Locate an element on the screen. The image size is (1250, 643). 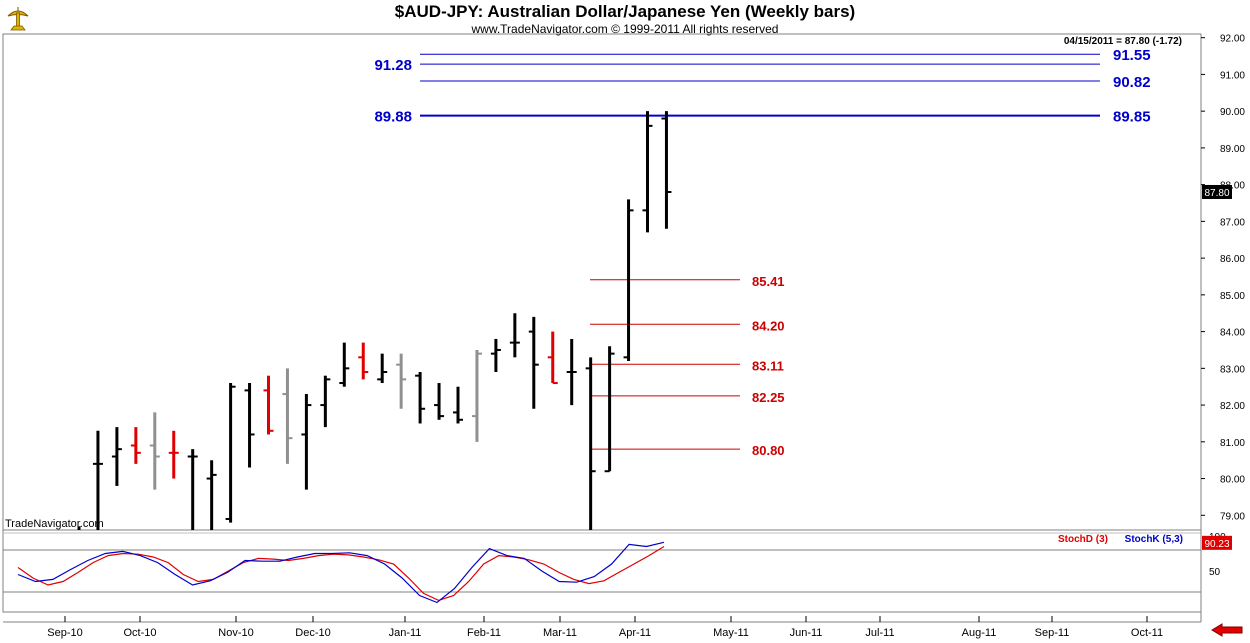
level-label: 83.11 is located at coordinates (768, 365).